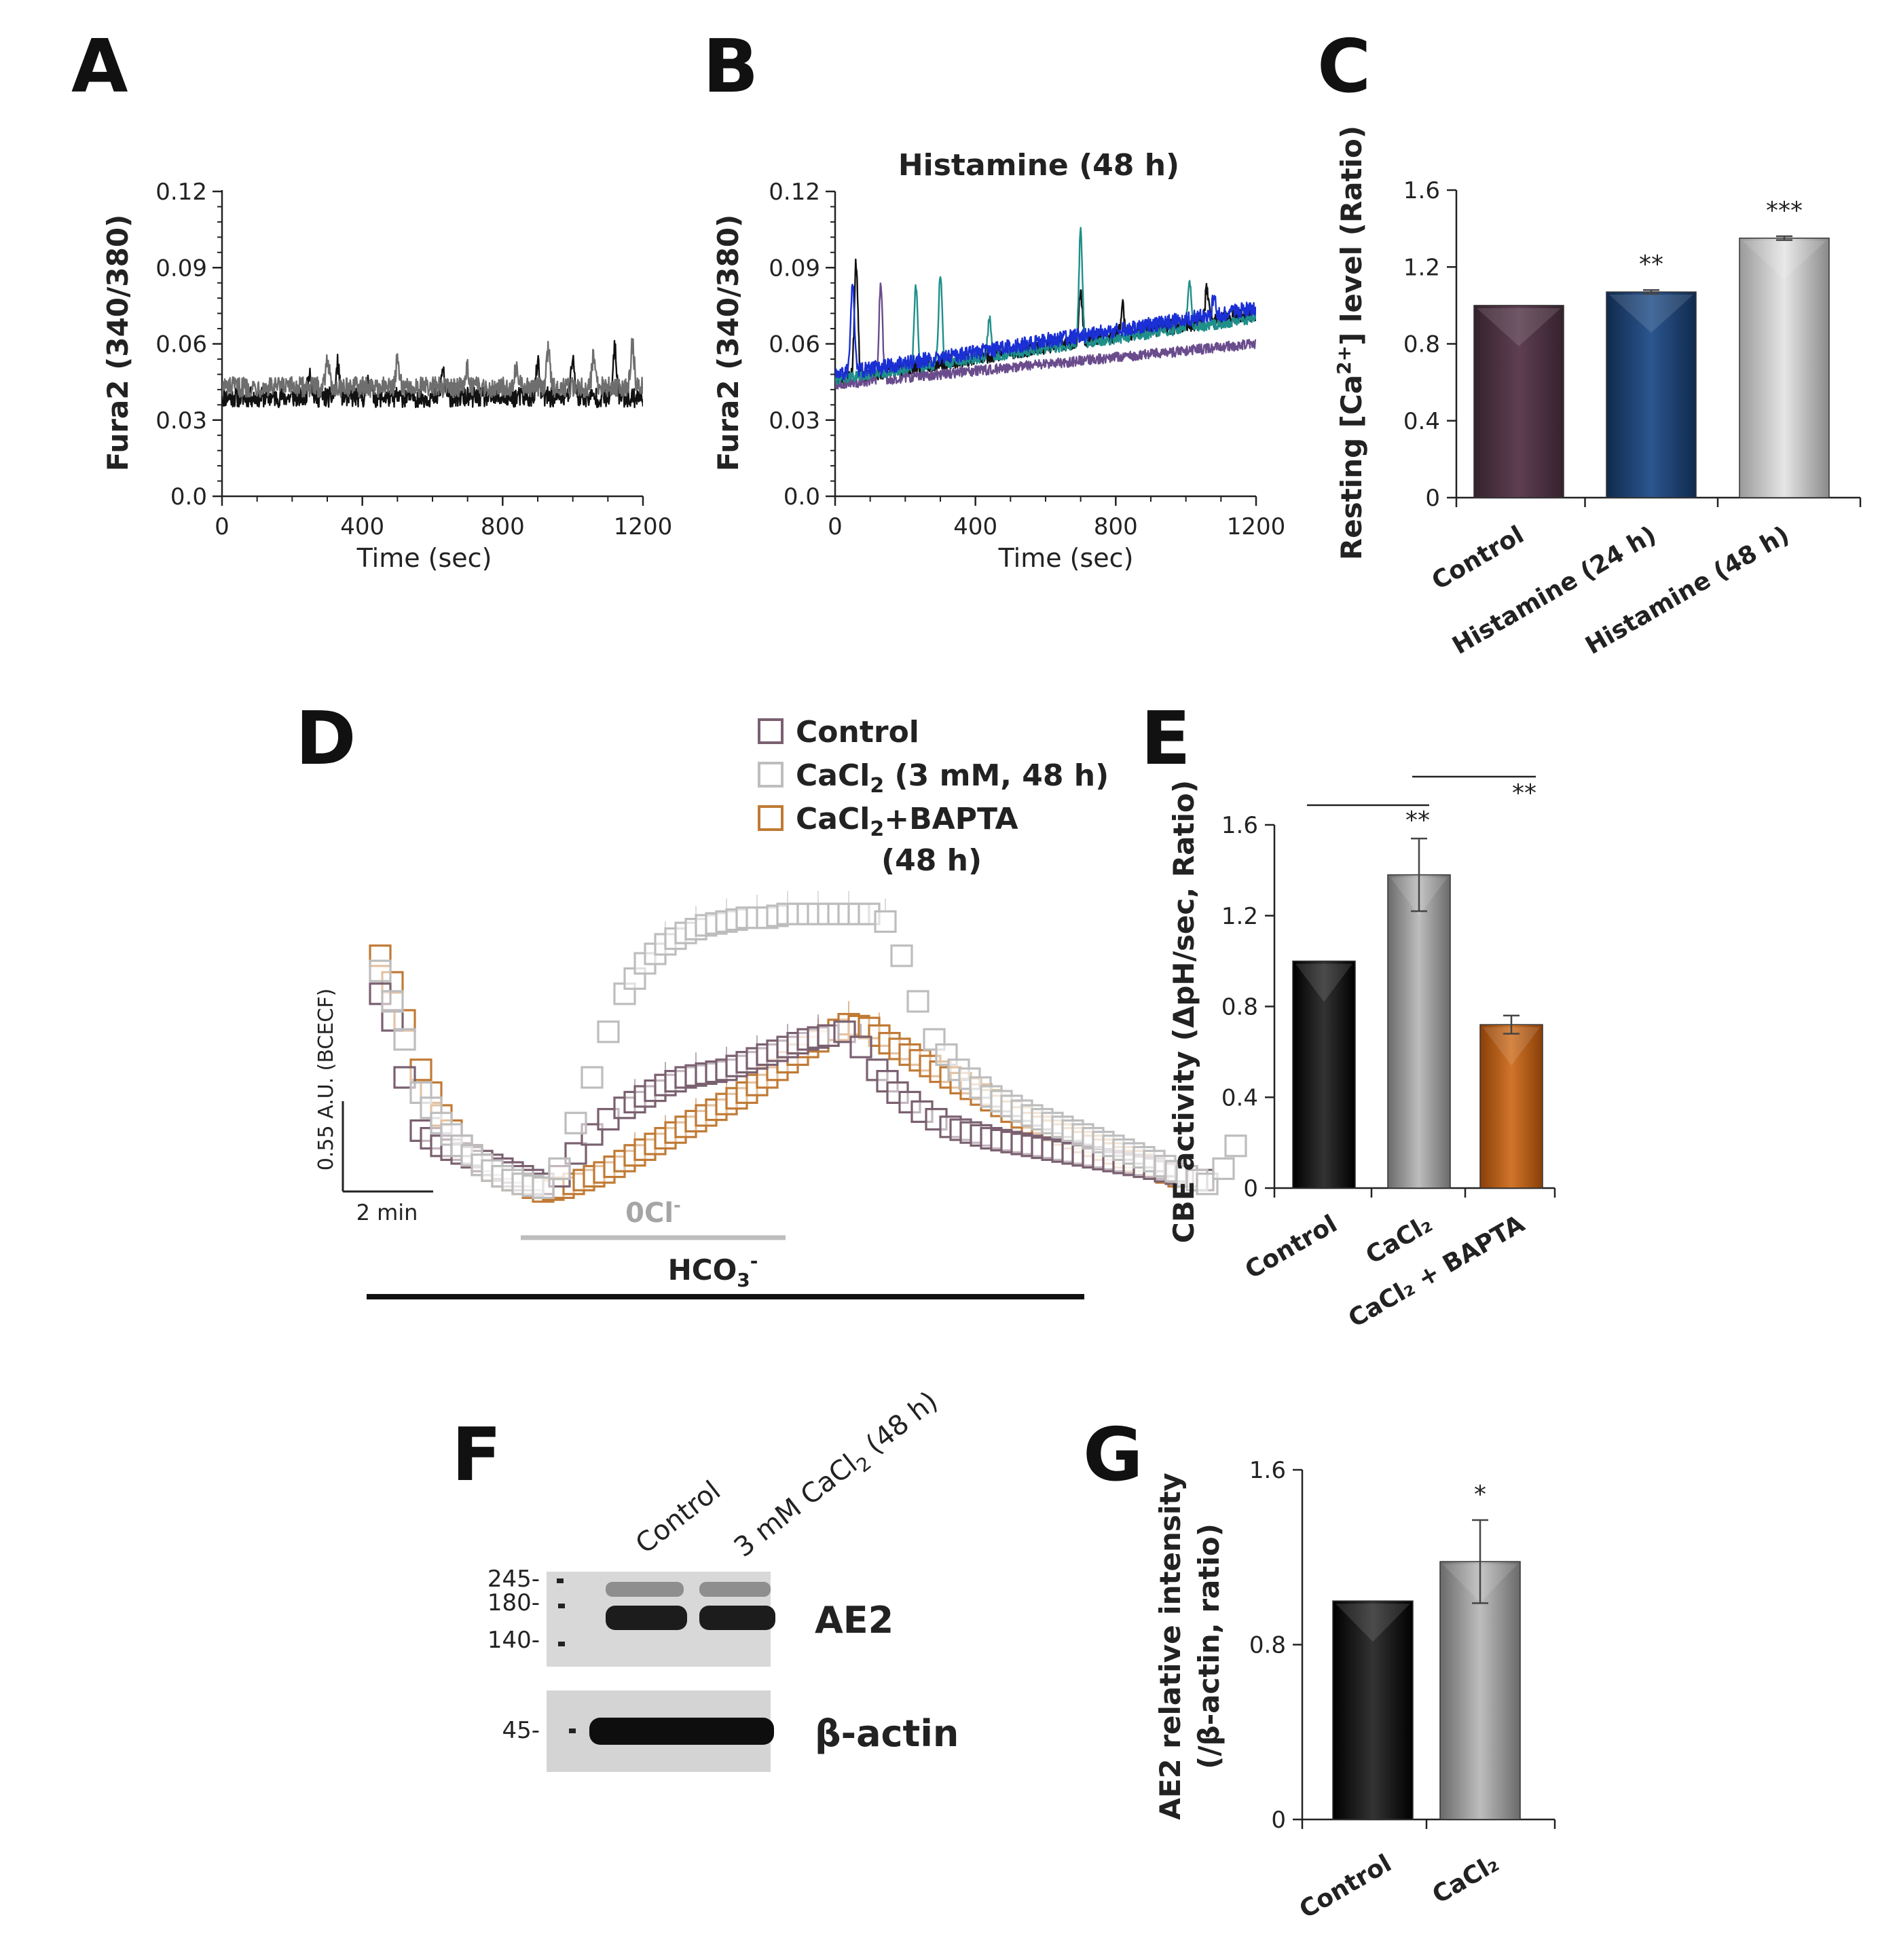 This screenshot has width=1897, height=1960. What do you see at coordinates (1421, 422) in the screenshot?
I see `y-tick-label: 0.4` at bounding box center [1421, 422].